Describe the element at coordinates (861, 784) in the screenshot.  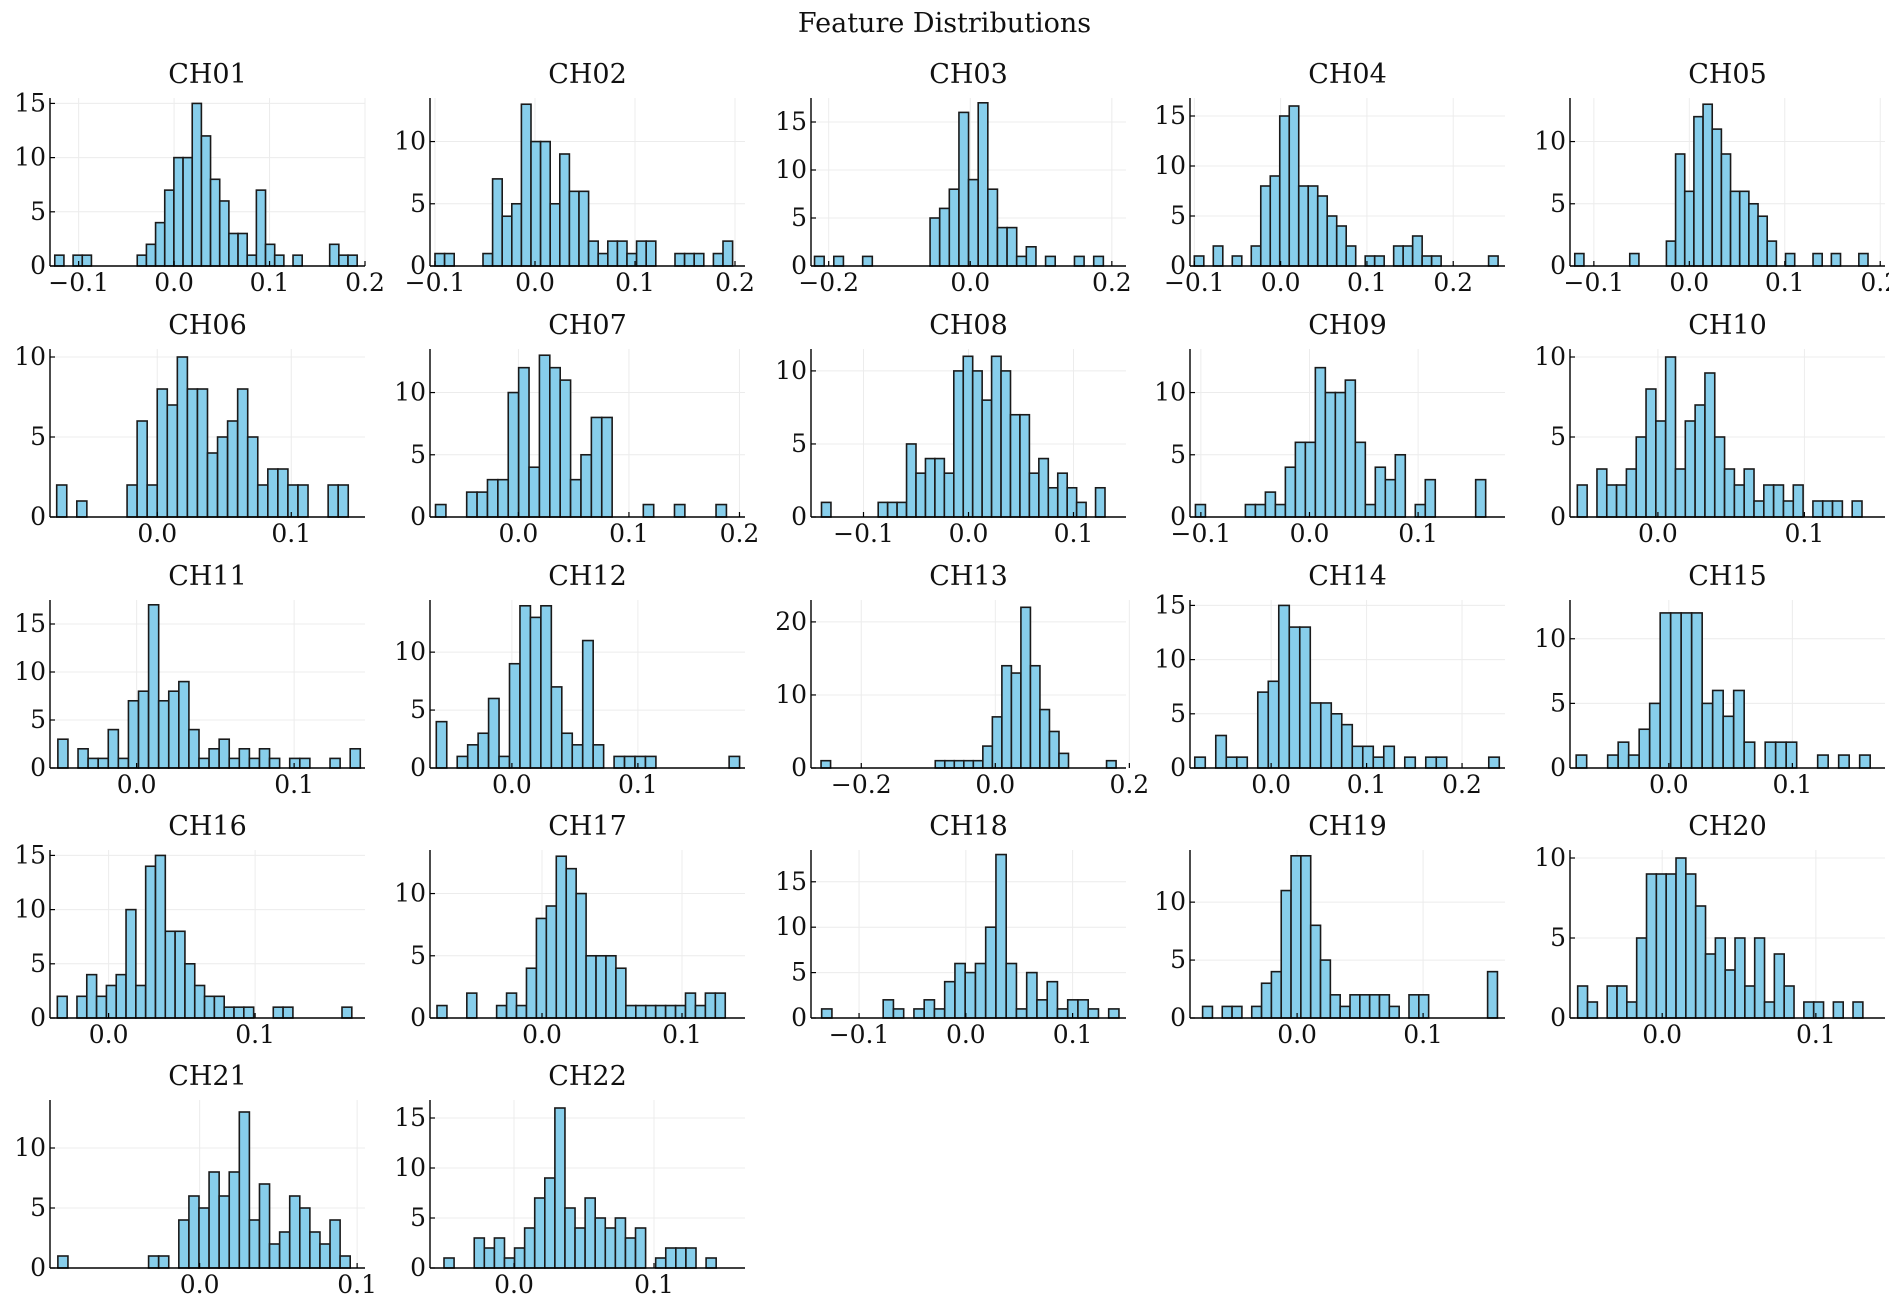
I see `x-tick-label: −0.2` at that location.